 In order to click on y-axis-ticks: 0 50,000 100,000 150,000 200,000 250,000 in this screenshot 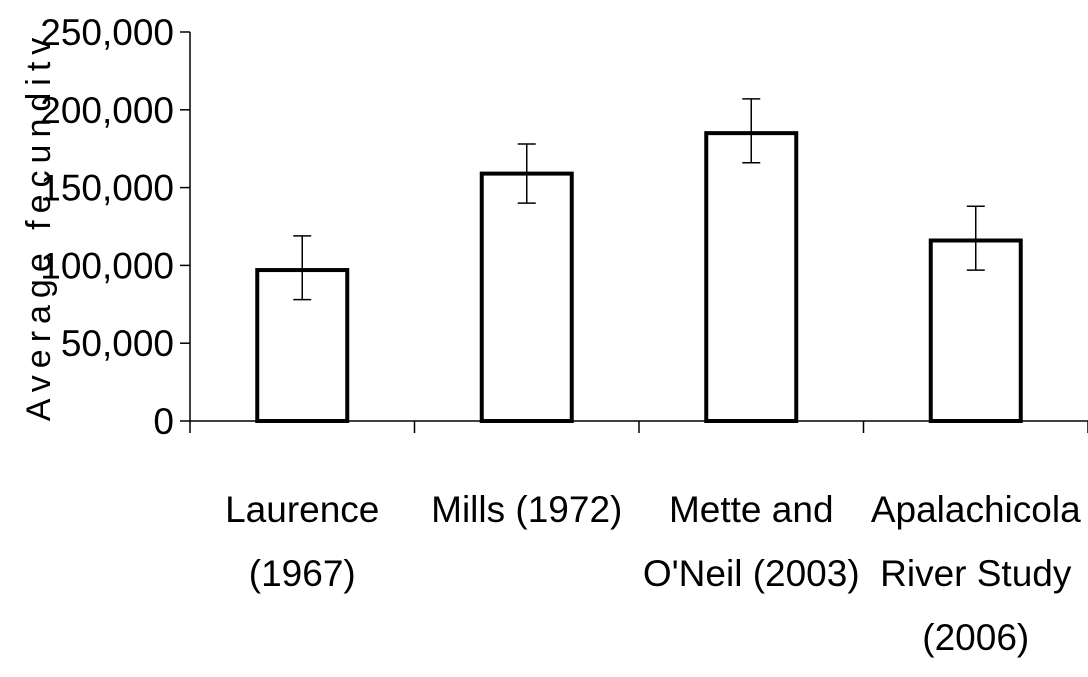, I will do `click(115, 227)`.